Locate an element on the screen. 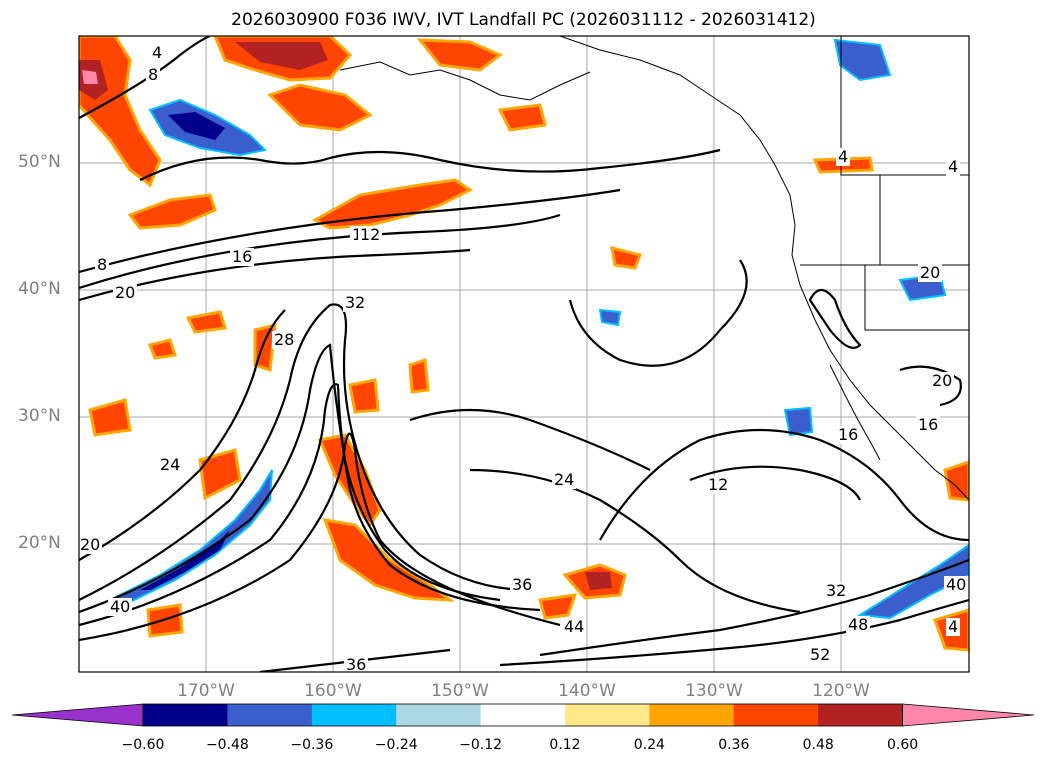 Image resolution: width=1047 pixels, height=765 pixels. colorbar-extend-max is located at coordinates (968, 715).